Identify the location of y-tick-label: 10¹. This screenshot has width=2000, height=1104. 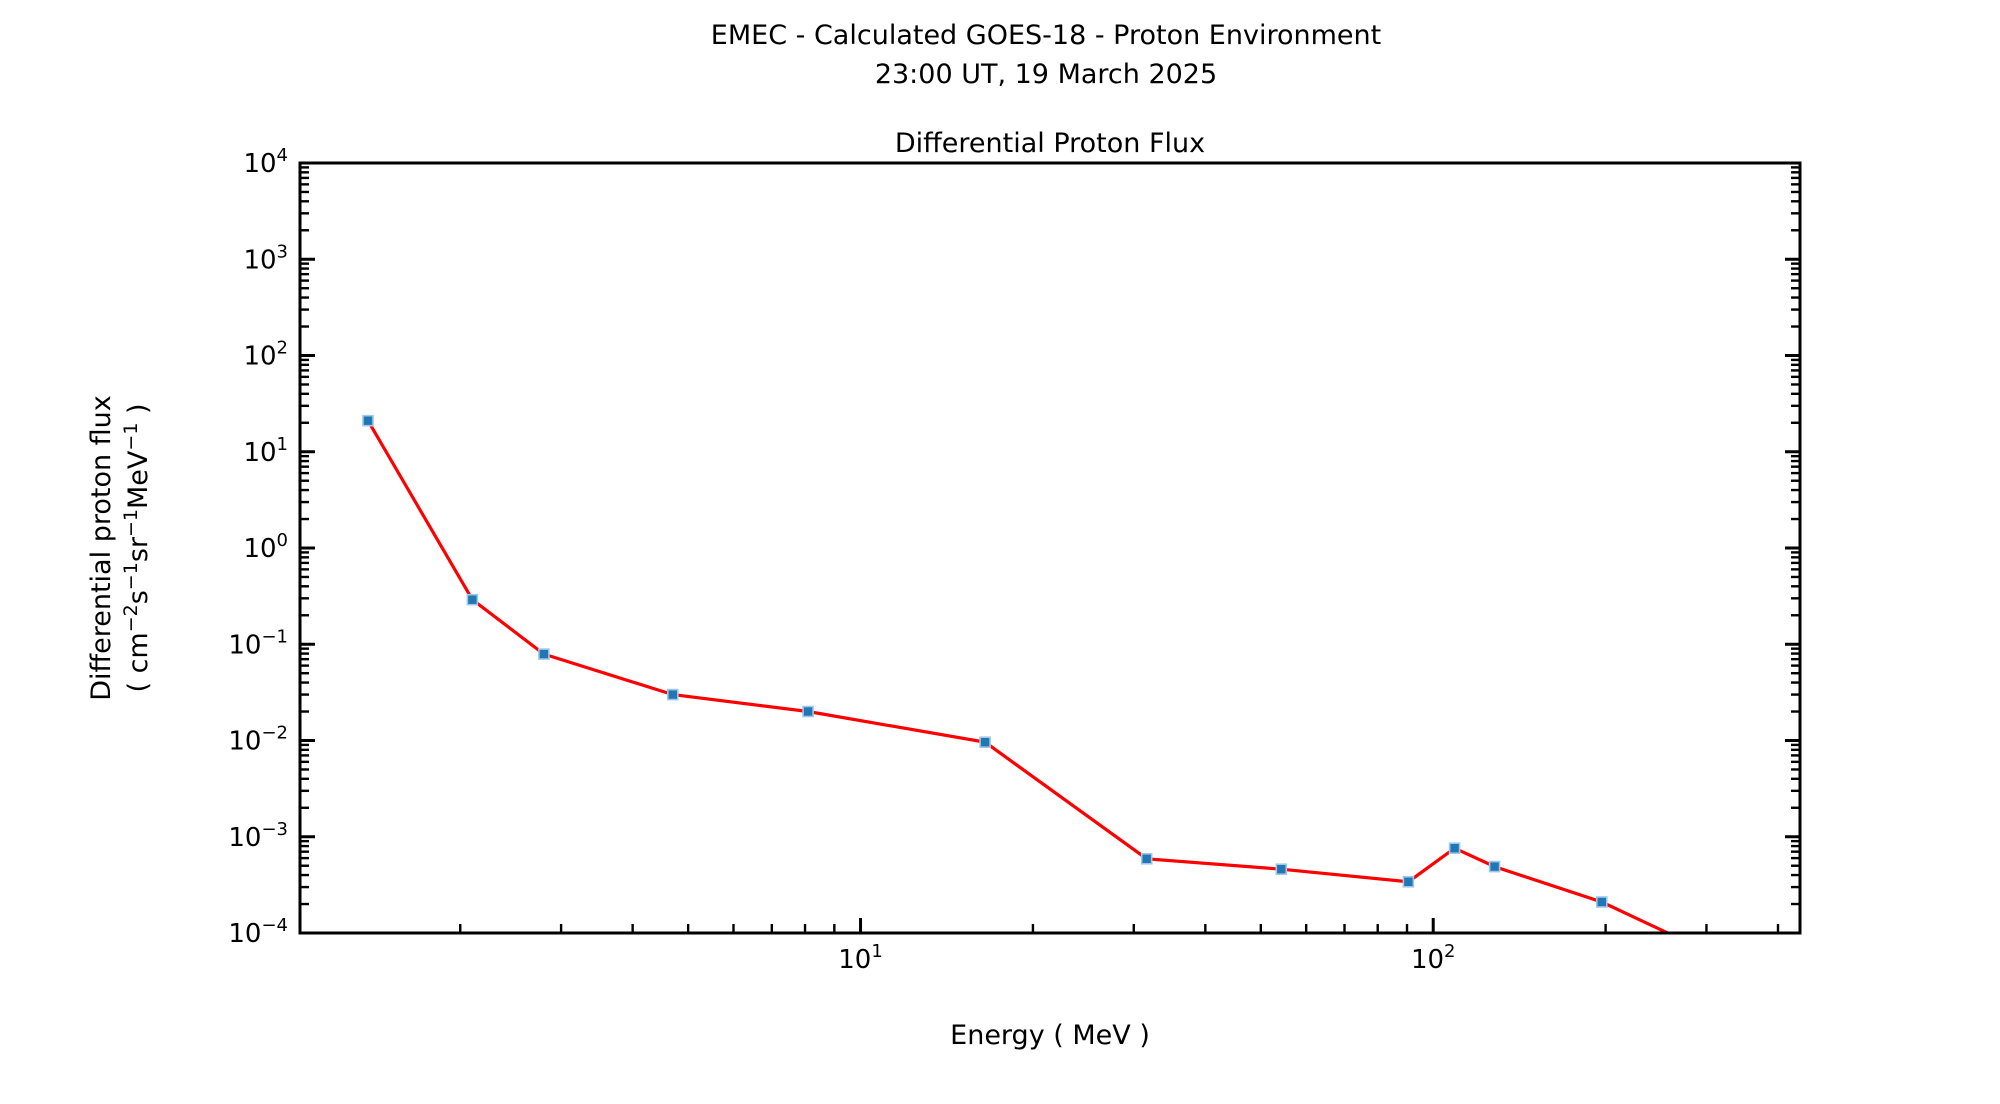
(265, 451).